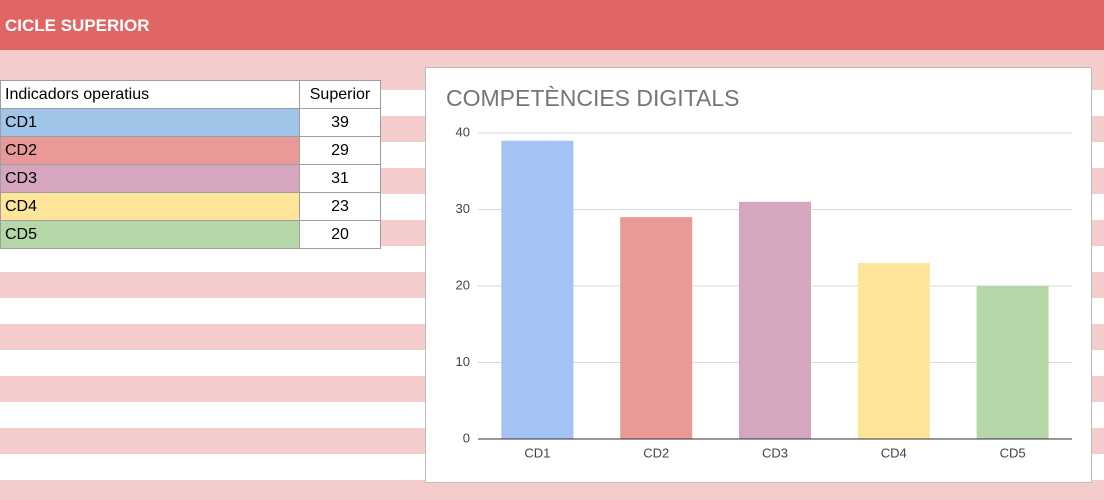 The width and height of the screenshot is (1104, 500). I want to click on table-row: CD3 31, so click(190, 178).